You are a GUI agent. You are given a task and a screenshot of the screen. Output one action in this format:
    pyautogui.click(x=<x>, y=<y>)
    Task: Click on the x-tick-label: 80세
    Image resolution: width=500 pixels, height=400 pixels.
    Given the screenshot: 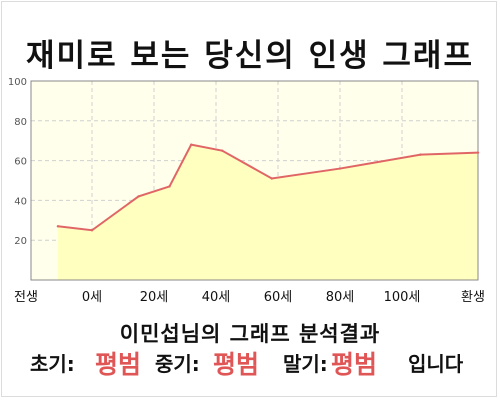 What is the action you would take?
    pyautogui.click(x=340, y=297)
    